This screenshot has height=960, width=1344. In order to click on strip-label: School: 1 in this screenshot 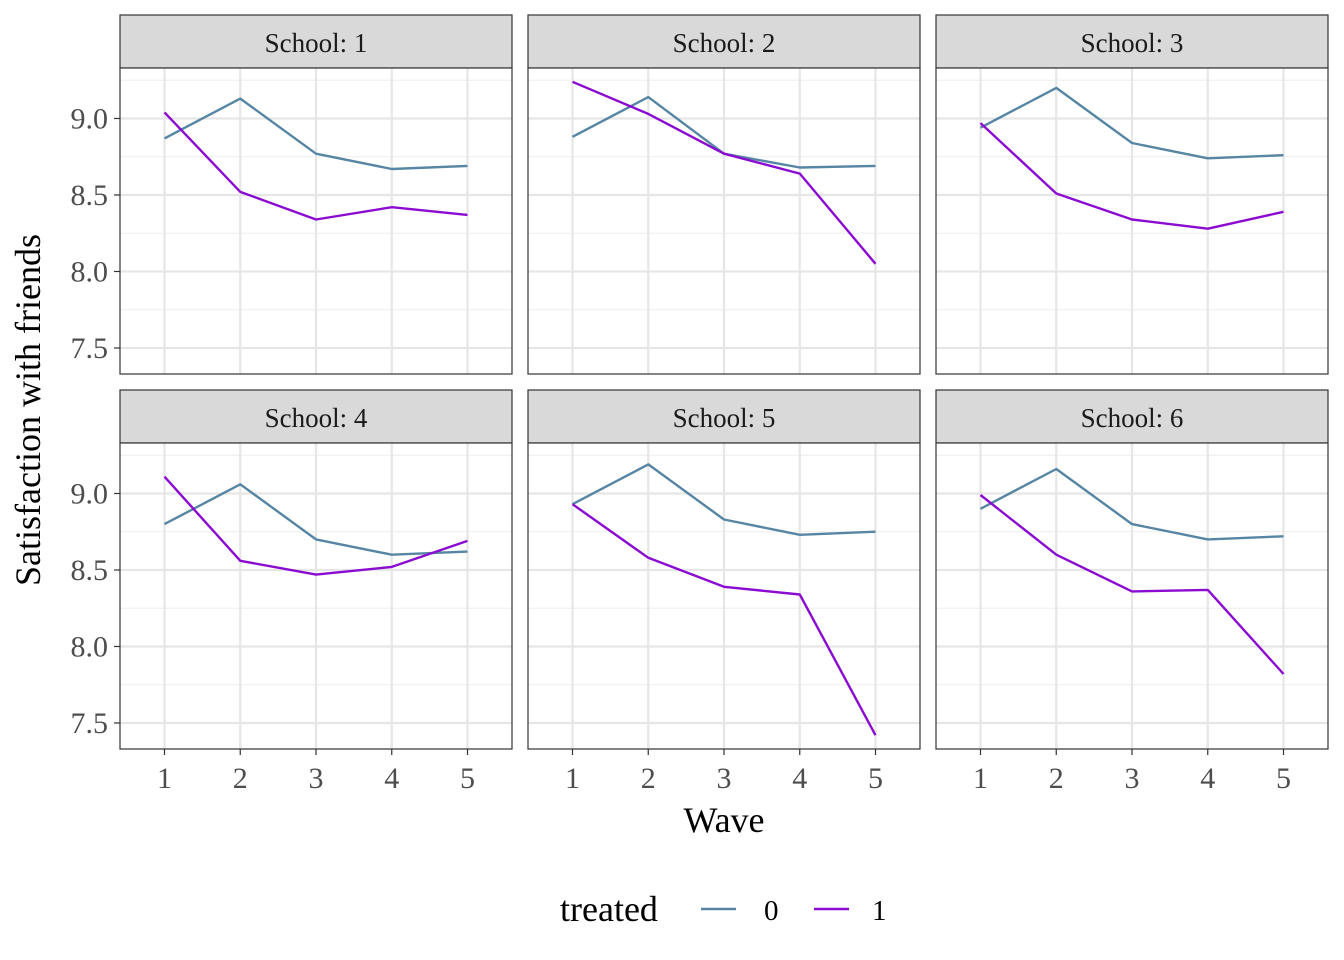, I will do `click(316, 43)`.